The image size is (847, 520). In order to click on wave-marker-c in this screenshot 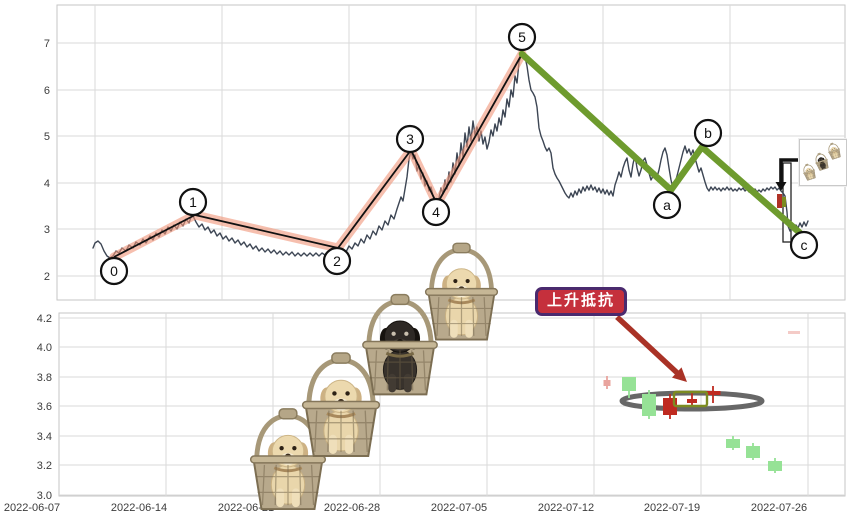, I will do `click(804, 245)`.